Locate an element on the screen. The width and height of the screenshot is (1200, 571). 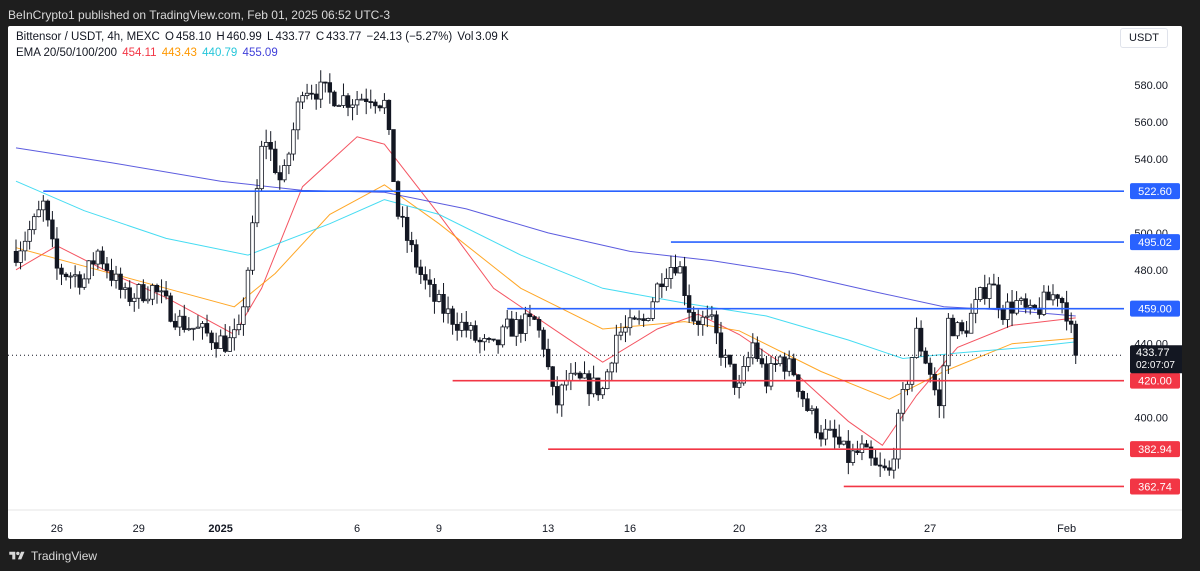
x-tick-label: 2025 is located at coordinates (220, 529).